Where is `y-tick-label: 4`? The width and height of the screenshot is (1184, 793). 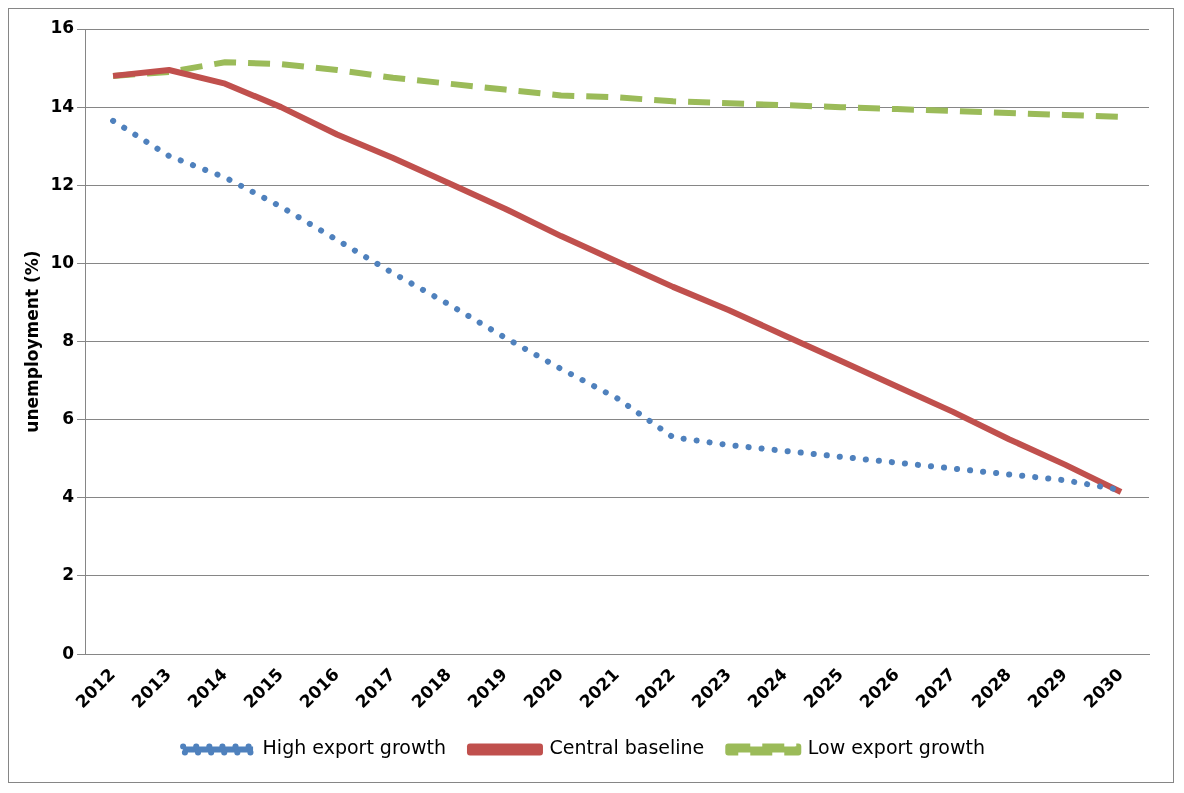 y-tick-label: 4 is located at coordinates (68, 496).